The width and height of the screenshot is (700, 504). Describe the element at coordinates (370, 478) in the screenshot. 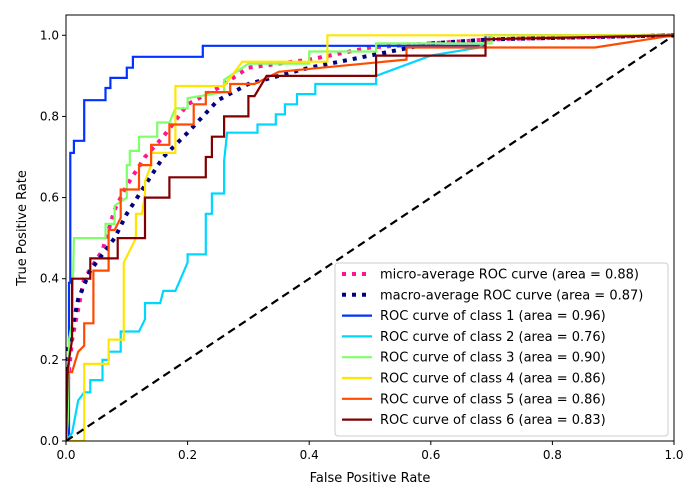

I see `x-axis-label: False Positive Rate` at that location.